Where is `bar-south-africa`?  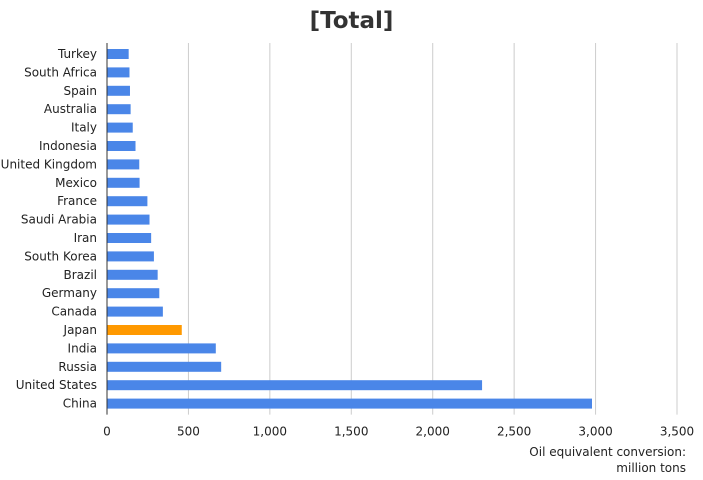 bar-south-africa is located at coordinates (118, 72).